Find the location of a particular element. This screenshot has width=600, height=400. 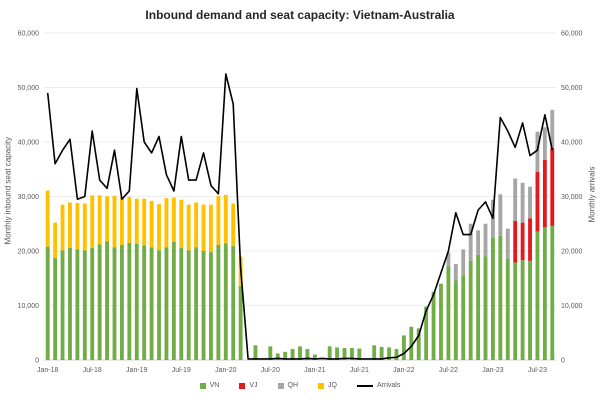

legend-item-qh: QH is located at coordinates (288, 385).